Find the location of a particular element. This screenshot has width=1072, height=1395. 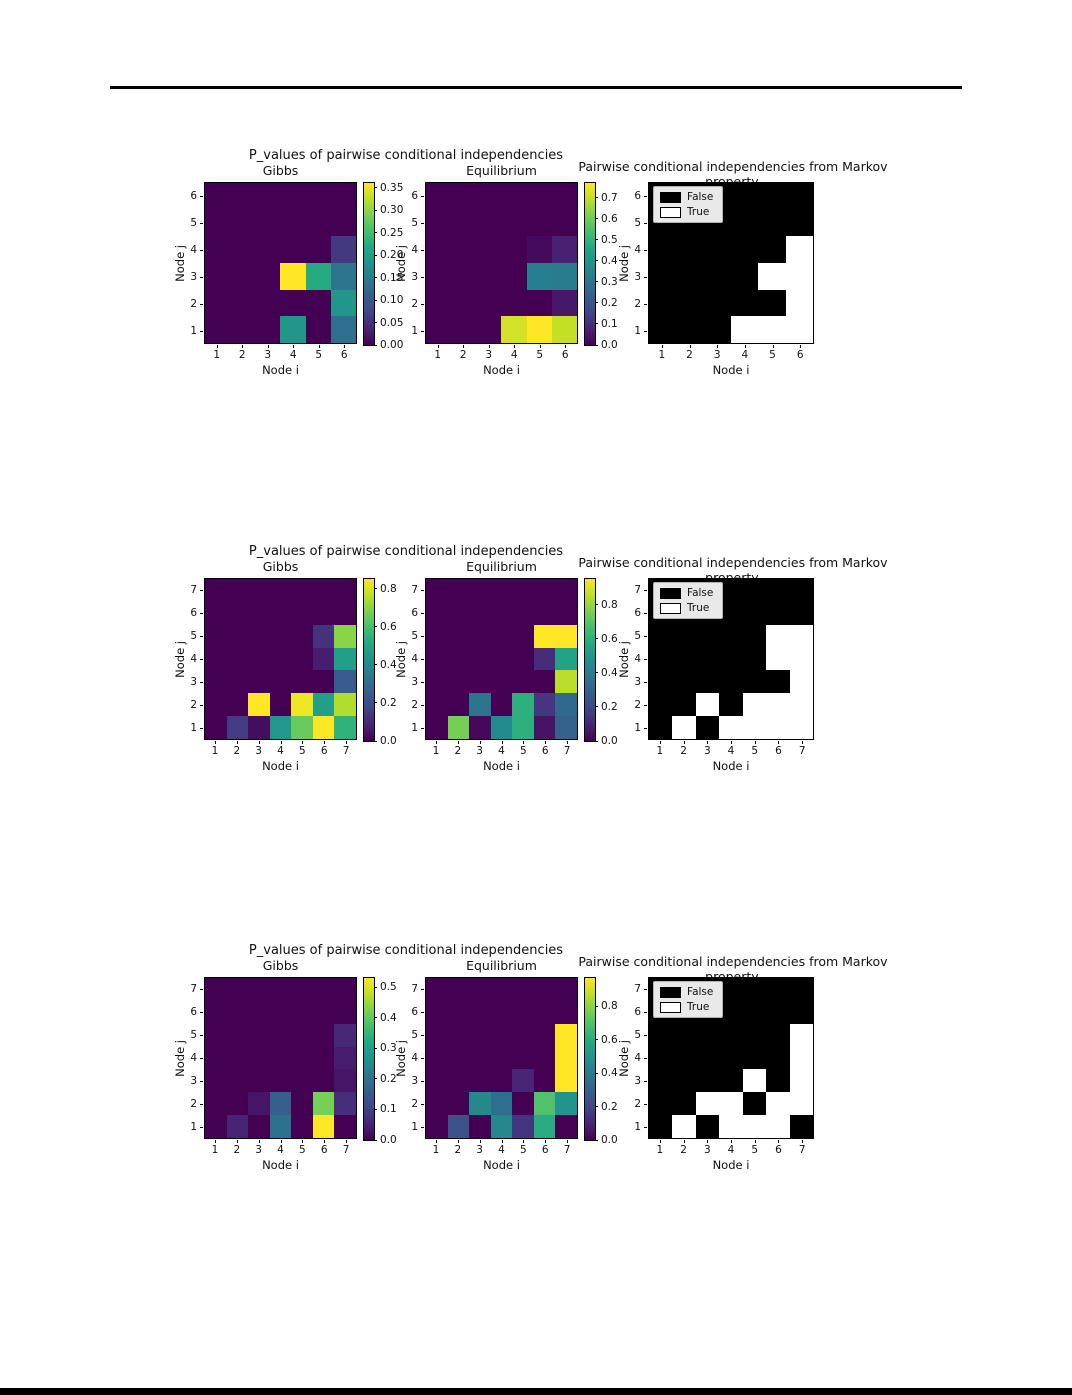

ytick-label: 1 is located at coordinates (638, 728).